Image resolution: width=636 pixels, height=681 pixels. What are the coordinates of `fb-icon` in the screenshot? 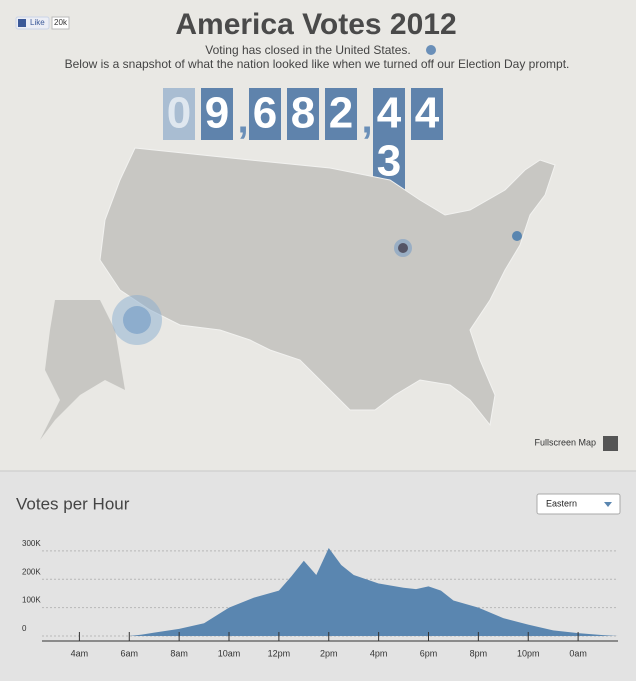 It's located at (22, 23).